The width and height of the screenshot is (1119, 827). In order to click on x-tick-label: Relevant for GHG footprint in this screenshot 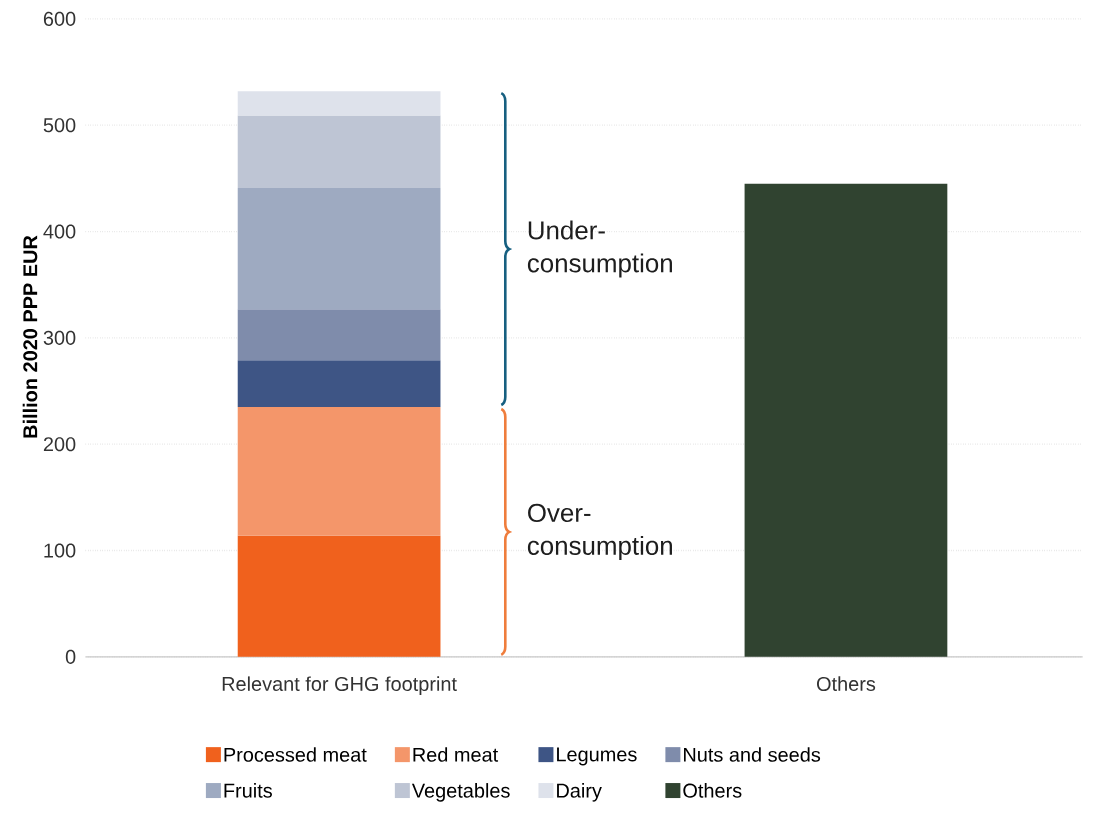, I will do `click(339, 685)`.